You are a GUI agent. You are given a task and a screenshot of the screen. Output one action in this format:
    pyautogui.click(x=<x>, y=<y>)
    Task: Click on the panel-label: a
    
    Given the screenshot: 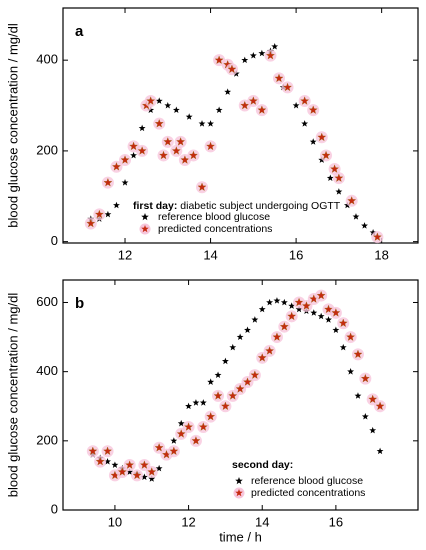 What is the action you would take?
    pyautogui.click(x=79, y=31)
    